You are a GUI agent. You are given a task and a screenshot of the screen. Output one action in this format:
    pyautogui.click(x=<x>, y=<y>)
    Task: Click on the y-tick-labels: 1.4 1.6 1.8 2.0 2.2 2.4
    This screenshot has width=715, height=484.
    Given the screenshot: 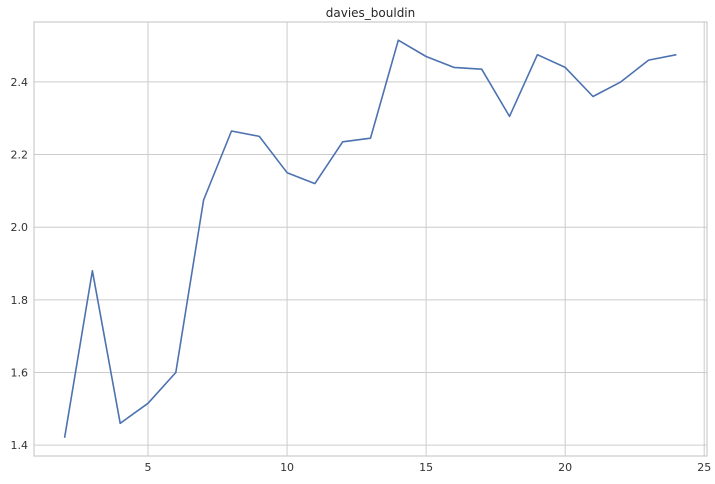 What is the action you would take?
    pyautogui.click(x=20, y=264)
    